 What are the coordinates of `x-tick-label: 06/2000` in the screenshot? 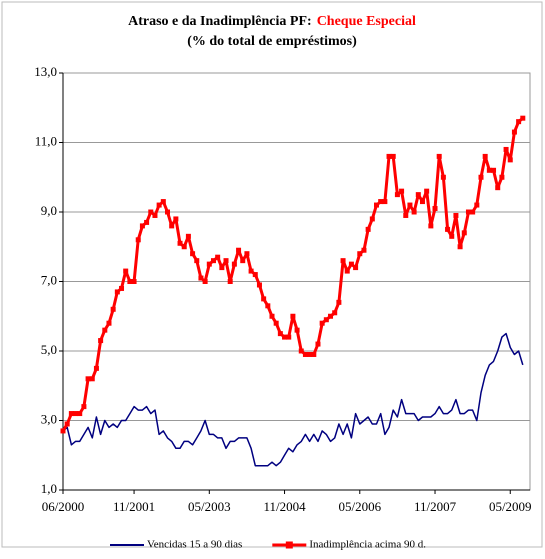 It's located at (63, 506).